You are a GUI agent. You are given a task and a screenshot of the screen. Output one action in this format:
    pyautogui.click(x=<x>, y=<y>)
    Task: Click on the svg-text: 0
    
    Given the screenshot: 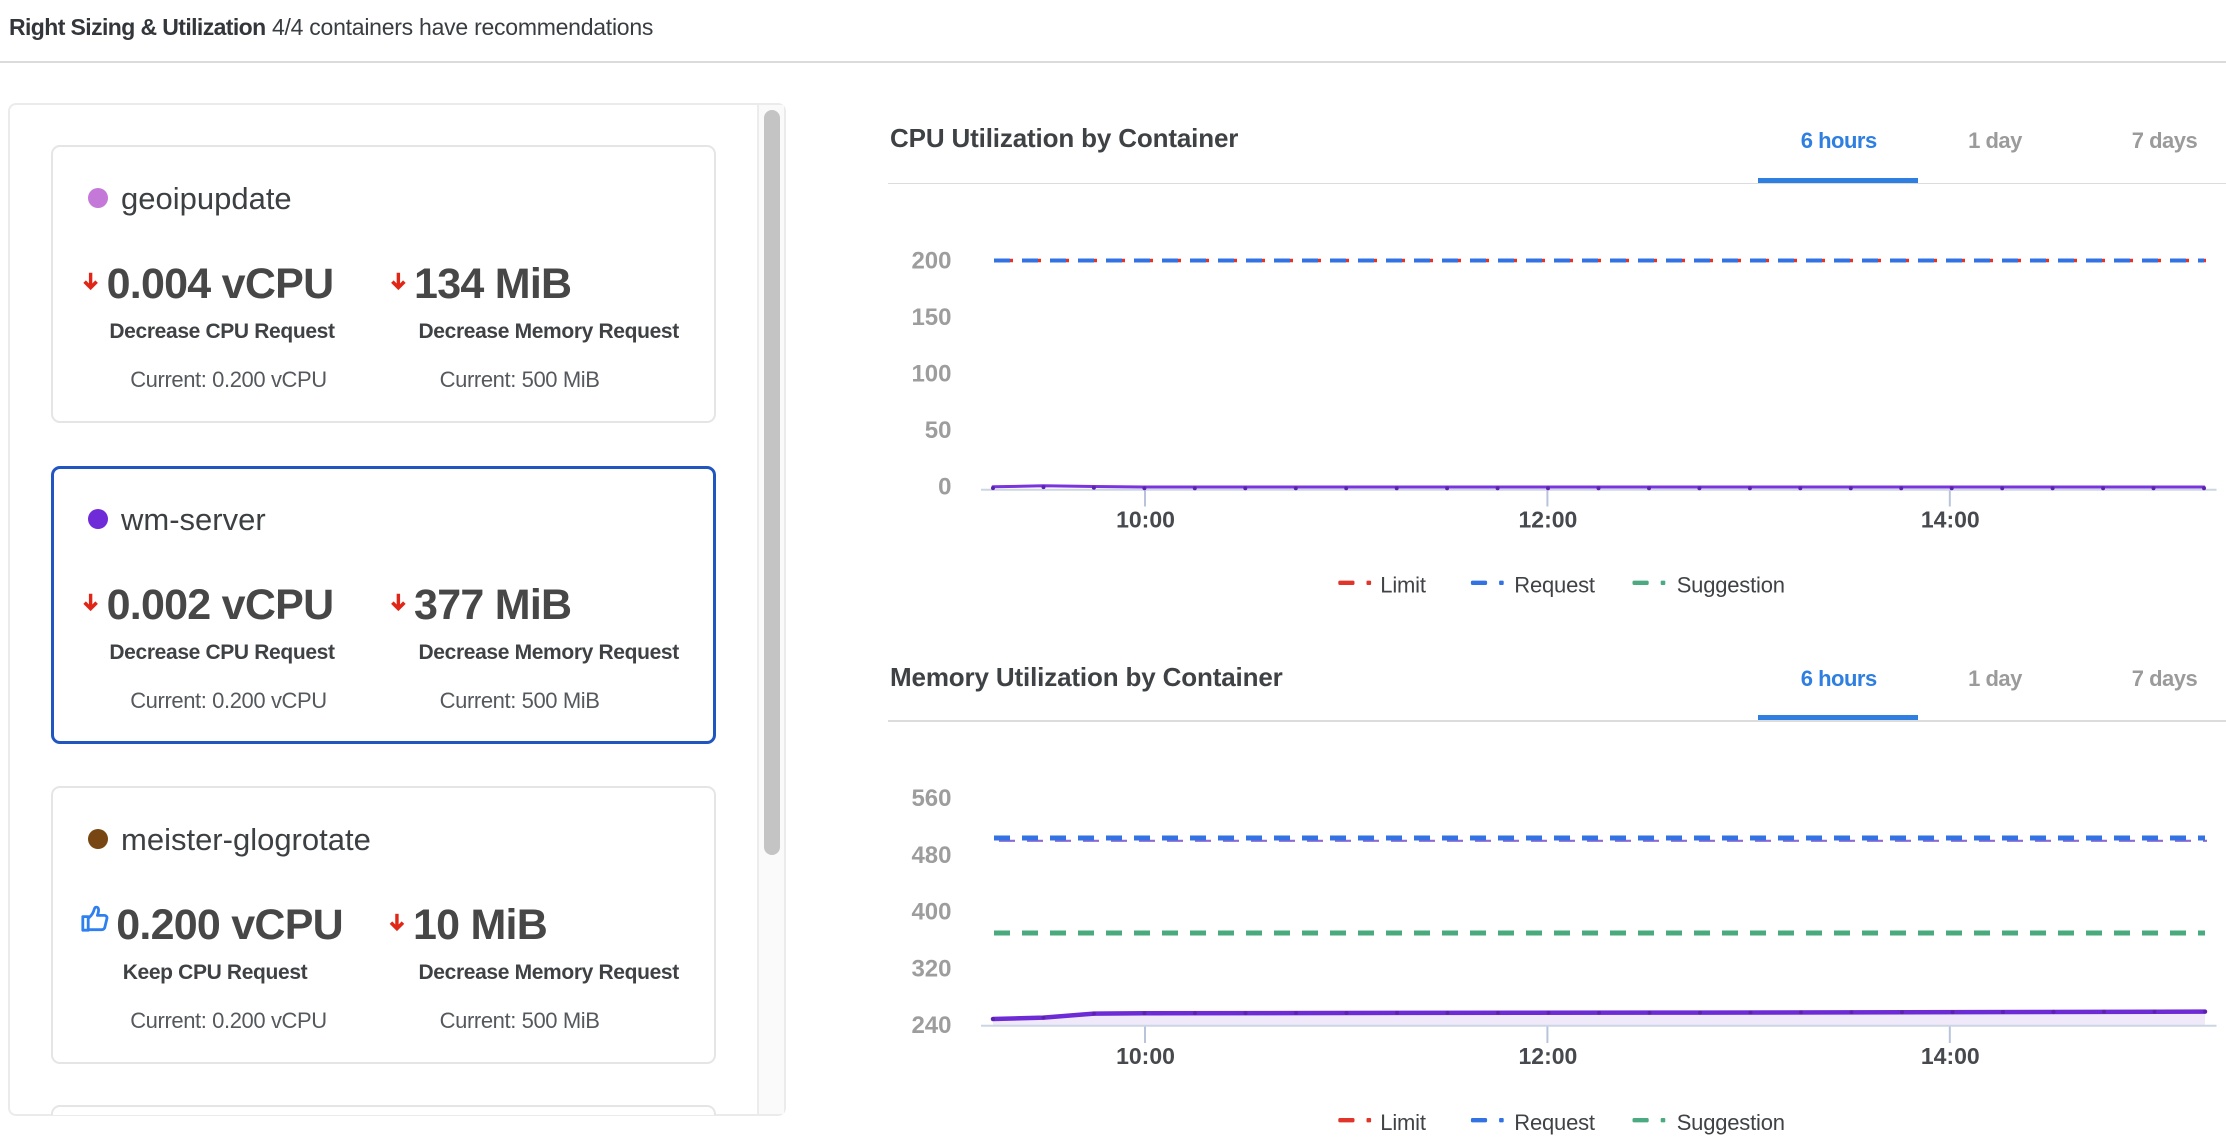 What is the action you would take?
    pyautogui.click(x=944, y=486)
    